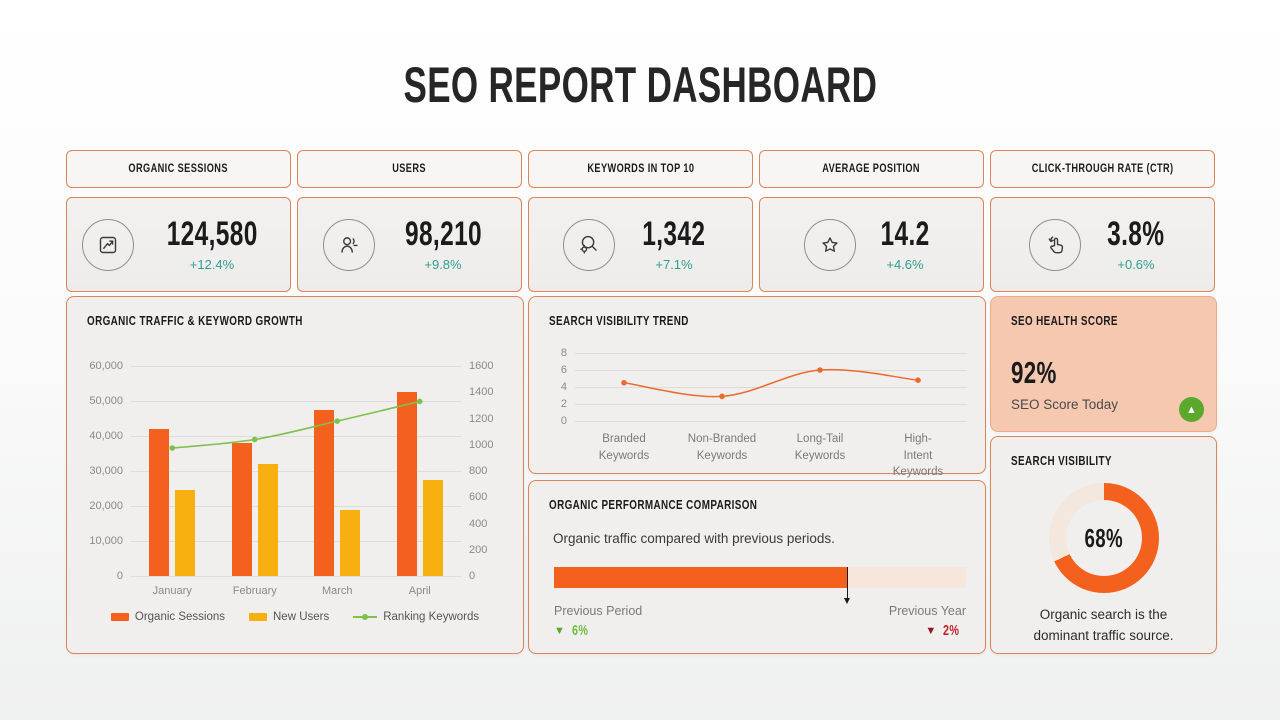 The image size is (1280, 720). I want to click on axis-tick-label: 800, so click(478, 471).